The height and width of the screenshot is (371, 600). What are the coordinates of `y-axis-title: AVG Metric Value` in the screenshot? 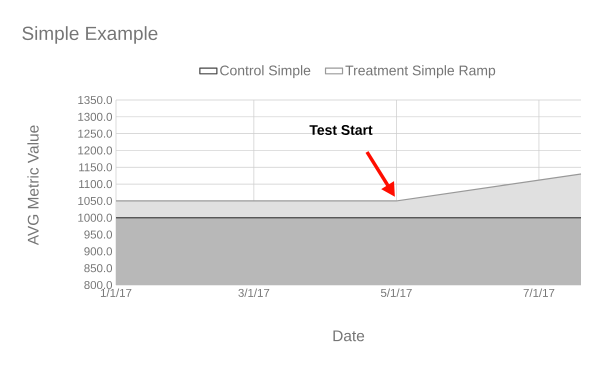 It's located at (33, 185).